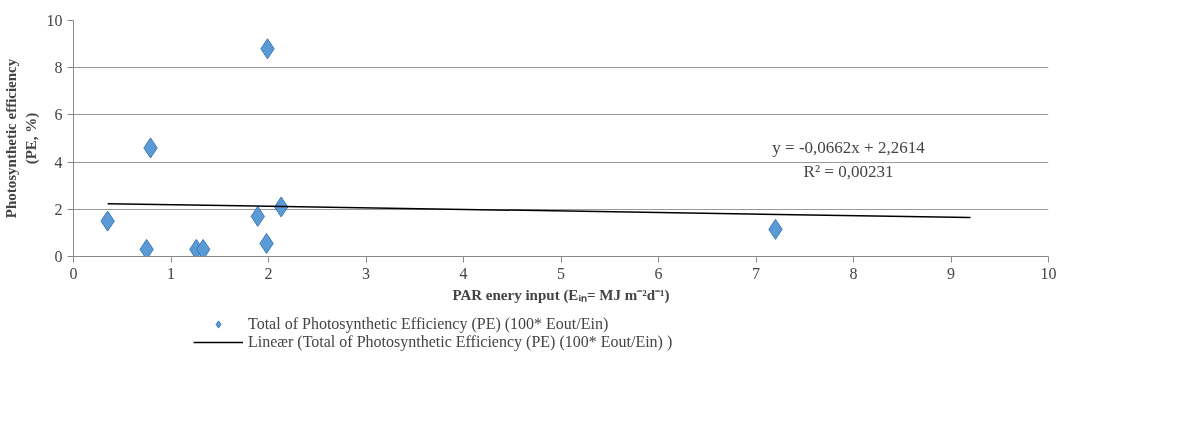 This screenshot has width=1200, height=446. What do you see at coordinates (428, 324) in the screenshot?
I see `legend-label: Total of Photosynthetic Efficiency (PE) (100* Eout/Ein)` at bounding box center [428, 324].